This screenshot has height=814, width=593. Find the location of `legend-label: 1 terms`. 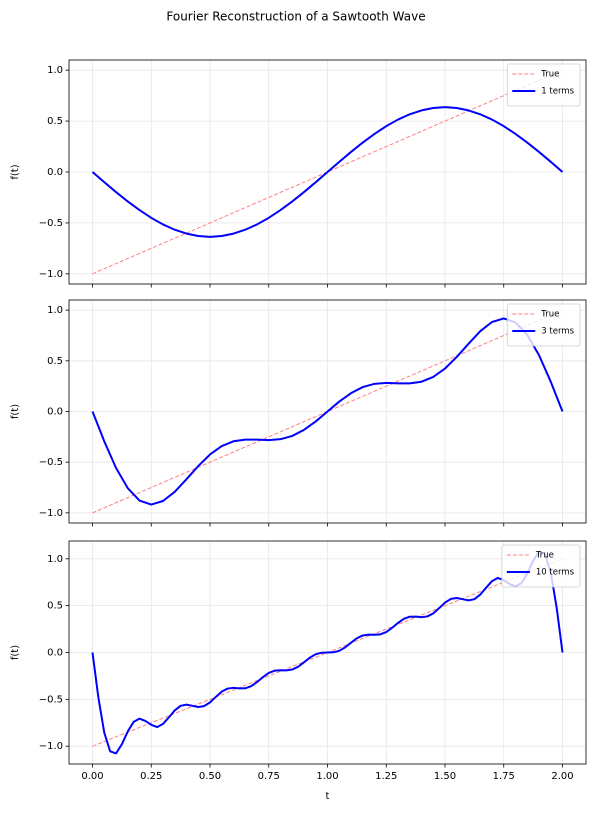

legend-label: 1 terms is located at coordinates (557, 92).